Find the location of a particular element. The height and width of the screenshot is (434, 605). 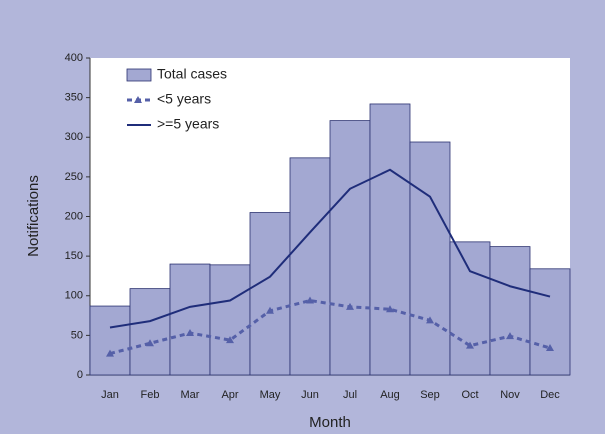

x-tick-label: Jun is located at coordinates (310, 395).